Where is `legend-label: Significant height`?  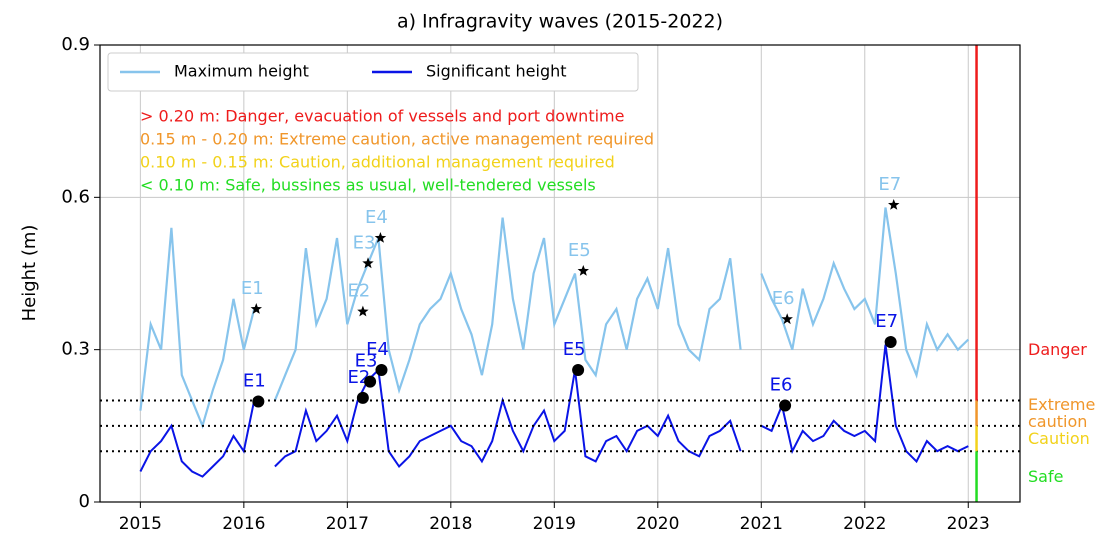 legend-label: Significant height is located at coordinates (496, 71).